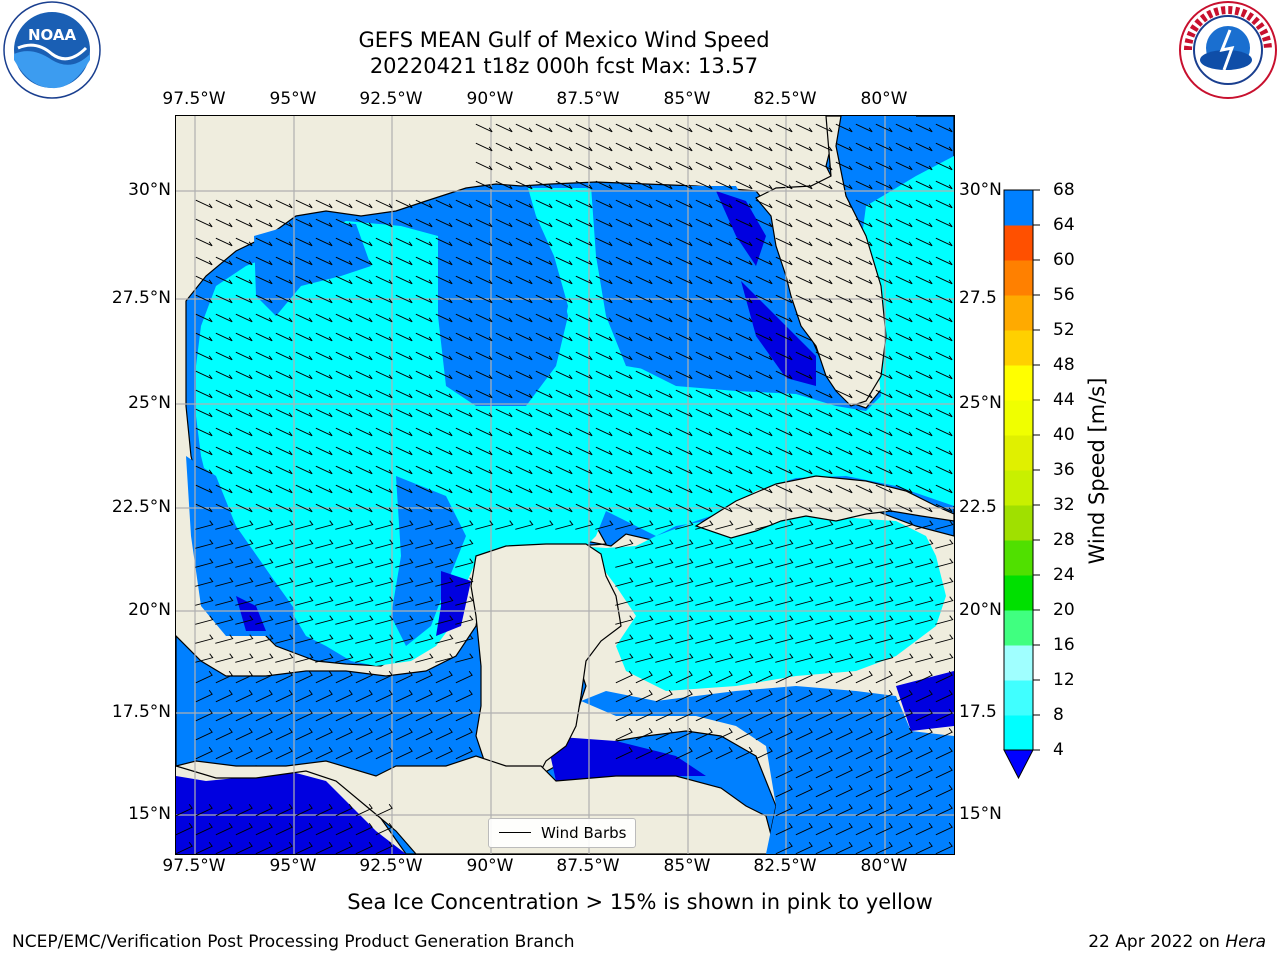 The height and width of the screenshot is (960, 1280). What do you see at coordinates (980, 610) in the screenshot?
I see `lat-tick-right: 20°N` at bounding box center [980, 610].